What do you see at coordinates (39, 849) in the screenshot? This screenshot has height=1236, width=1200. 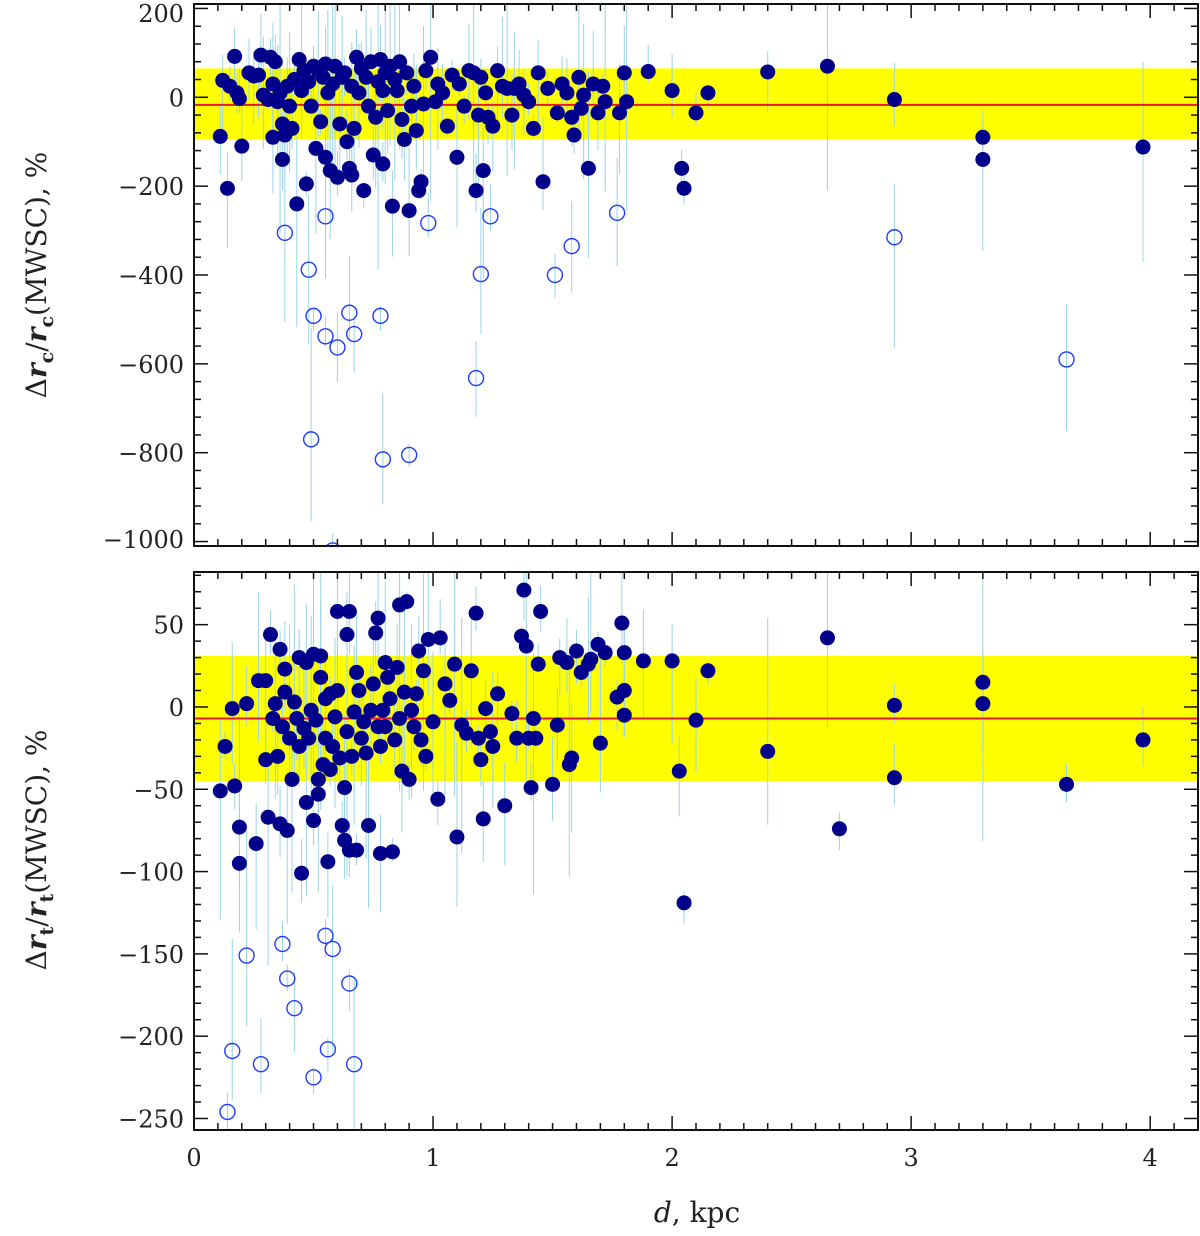 I see `bottom-y-axis-title: Δrt/rt(MWSC), %` at bounding box center [39, 849].